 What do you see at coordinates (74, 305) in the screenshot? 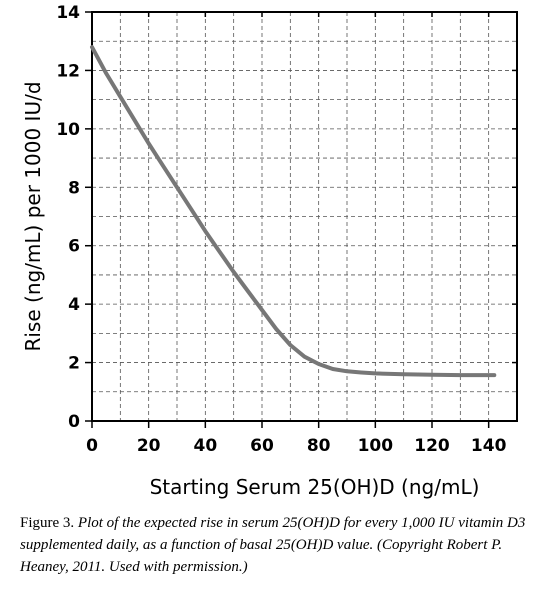
I see `y-tick-label: 4` at bounding box center [74, 305].